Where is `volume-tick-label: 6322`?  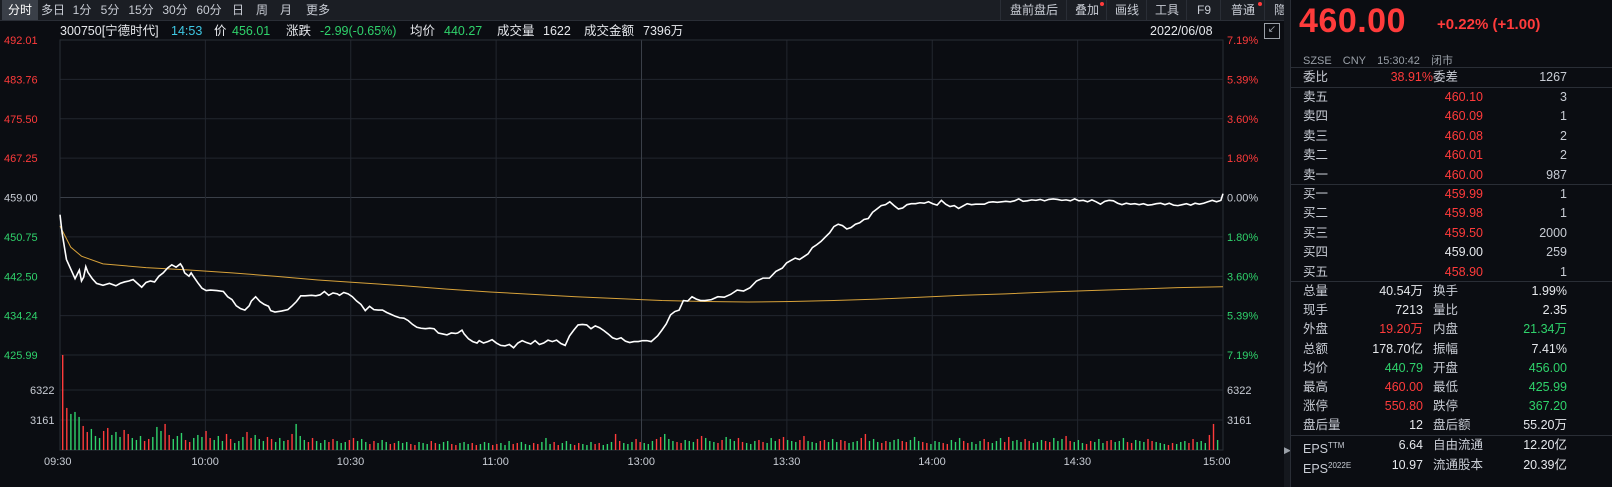
volume-tick-label: 6322 is located at coordinates (1239, 391).